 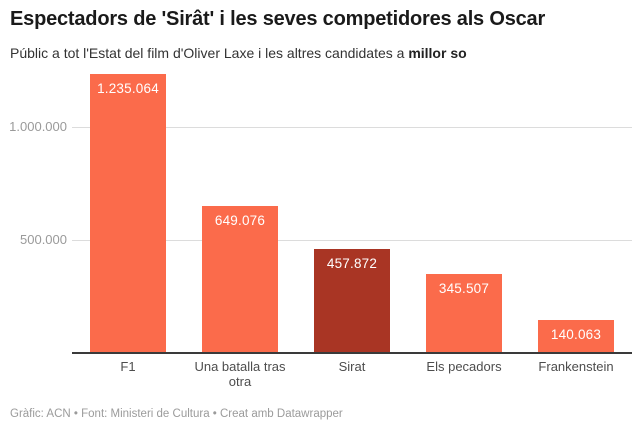 What do you see at coordinates (128, 366) in the screenshot?
I see `x-axis-category-label: F1` at bounding box center [128, 366].